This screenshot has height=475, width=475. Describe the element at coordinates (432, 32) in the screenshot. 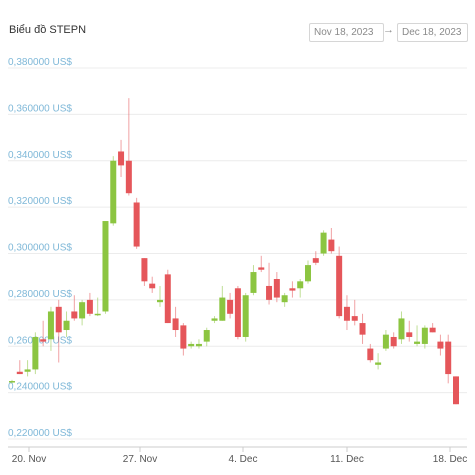

I see `date-to-input: Dec 18, 2023` at that location.